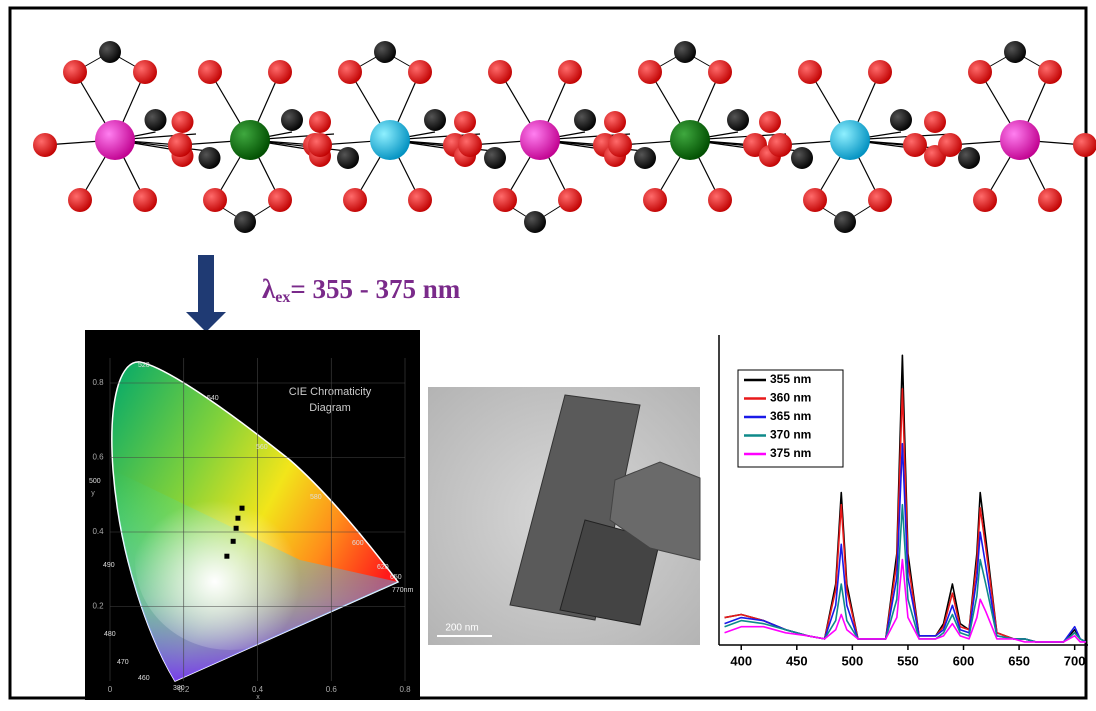 The image size is (1096, 711). What do you see at coordinates (564, 516) in the screenshot?
I see `tem-image: 200 nm` at bounding box center [564, 516].